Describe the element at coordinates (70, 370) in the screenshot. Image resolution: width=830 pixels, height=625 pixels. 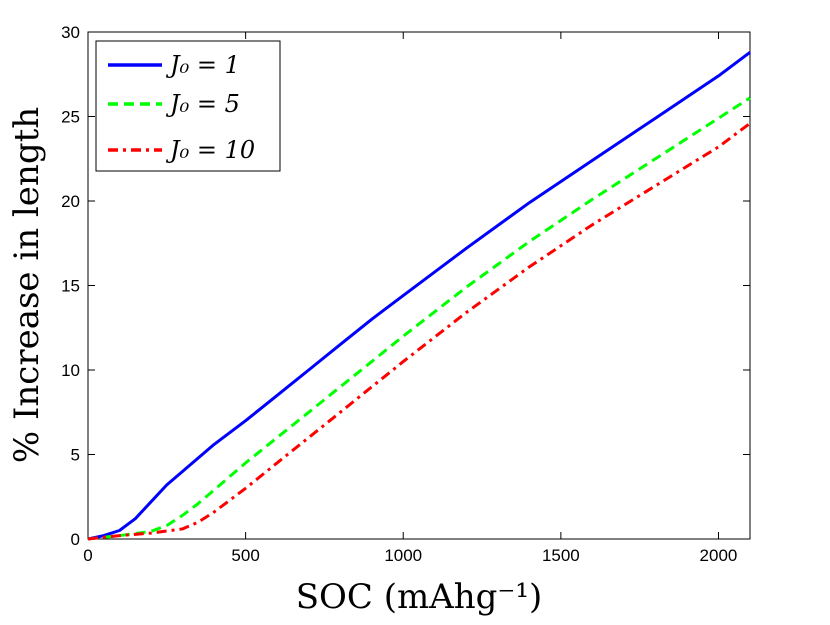
I see `y-tick-label: 10` at that location.